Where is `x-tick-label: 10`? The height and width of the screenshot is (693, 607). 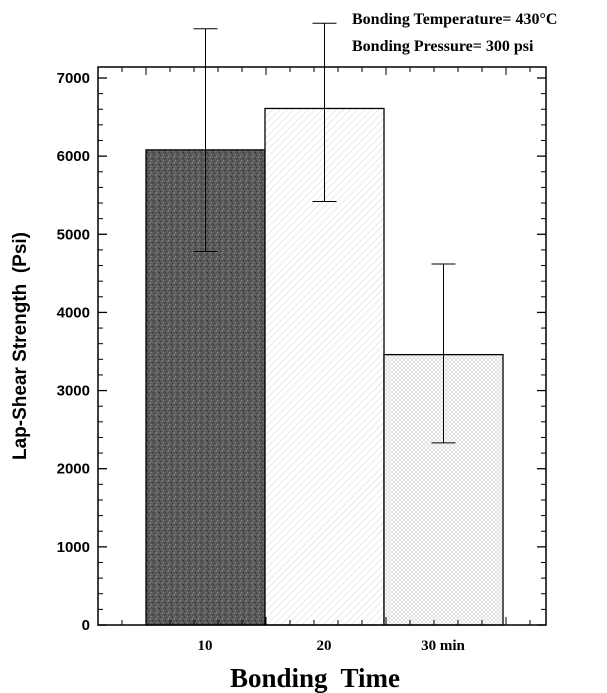 x-tick-label: 10 is located at coordinates (205, 646).